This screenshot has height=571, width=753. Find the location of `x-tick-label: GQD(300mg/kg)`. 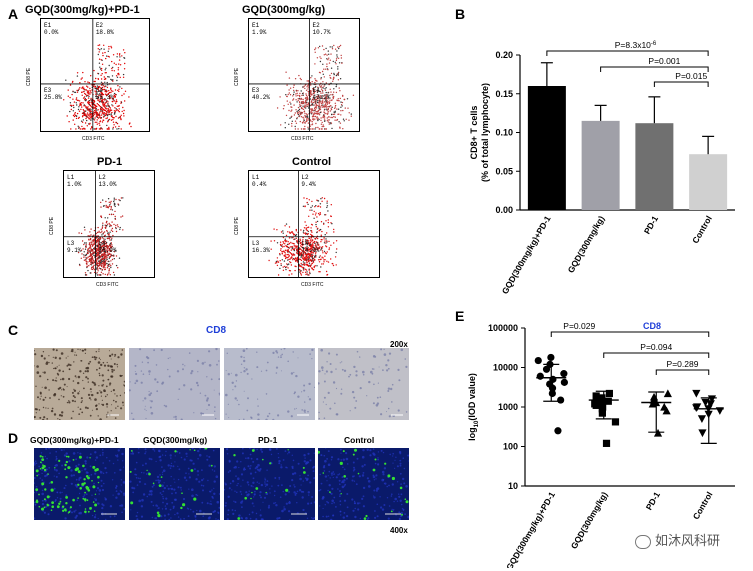

x-tick-label: GQD(300mg/kg) is located at coordinates (586, 244).